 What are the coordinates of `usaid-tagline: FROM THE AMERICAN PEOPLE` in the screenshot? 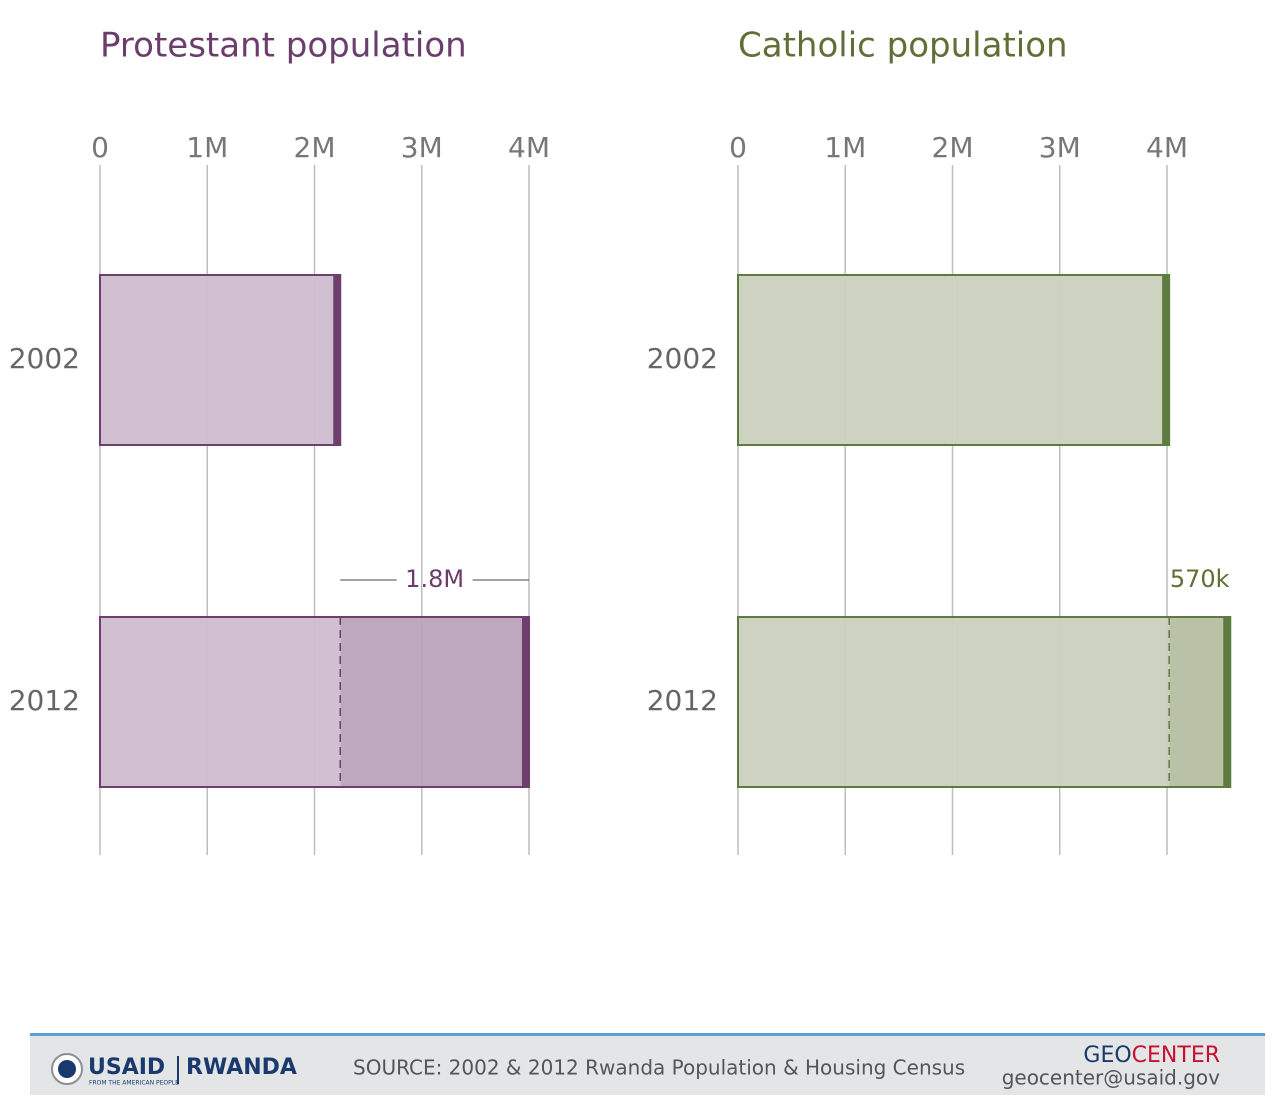 It's located at (134, 1083).